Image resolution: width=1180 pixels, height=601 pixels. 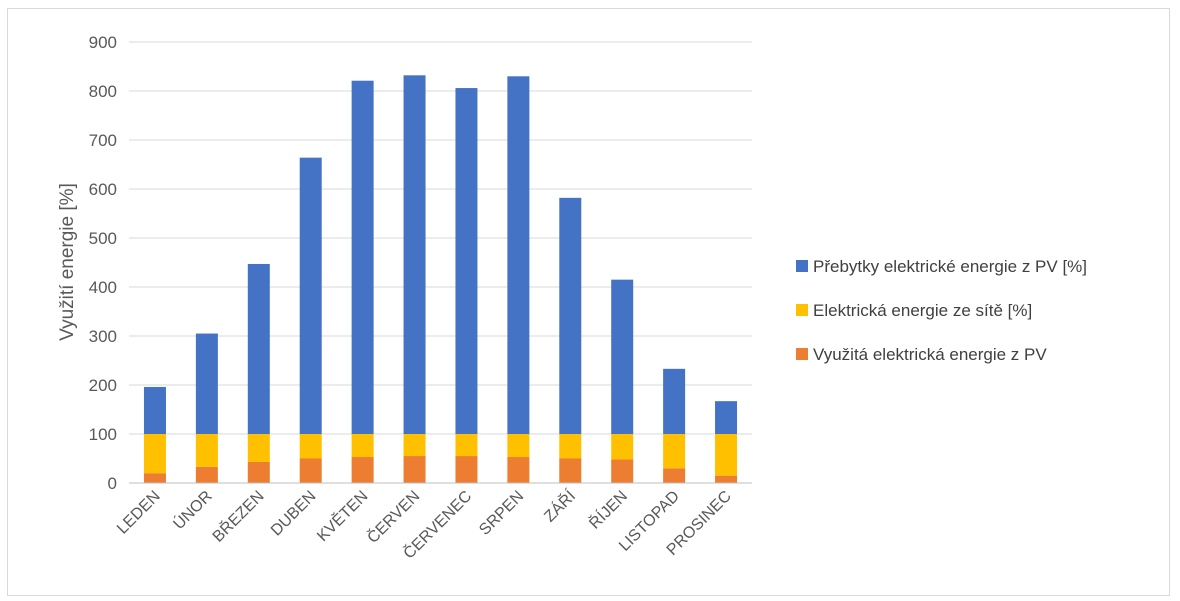 I want to click on bar-segment-květen-s0, so click(x=362, y=470).